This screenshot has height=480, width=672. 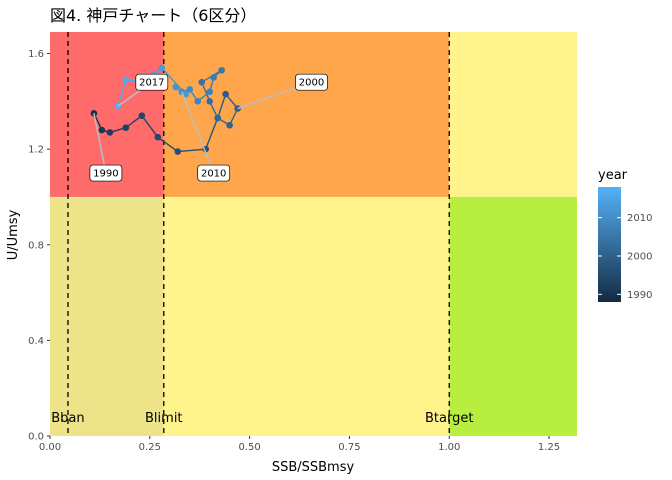 What do you see at coordinates (36, 54) in the screenshot?
I see `y-tick-label: 1.6` at bounding box center [36, 54].